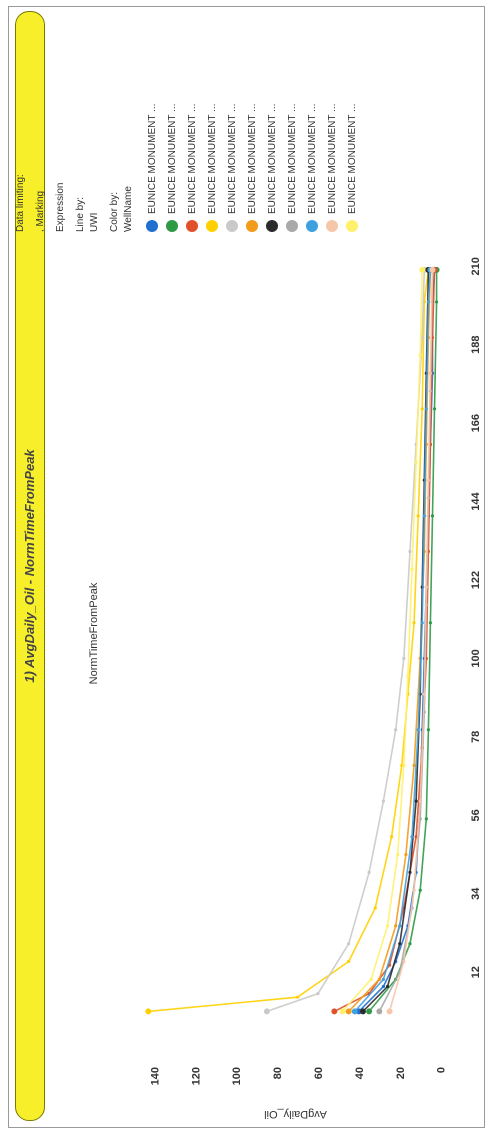 The image size is (491, 1133). Describe the element at coordinates (60, 207) in the screenshot. I see `legend-expression: Expression` at that location.